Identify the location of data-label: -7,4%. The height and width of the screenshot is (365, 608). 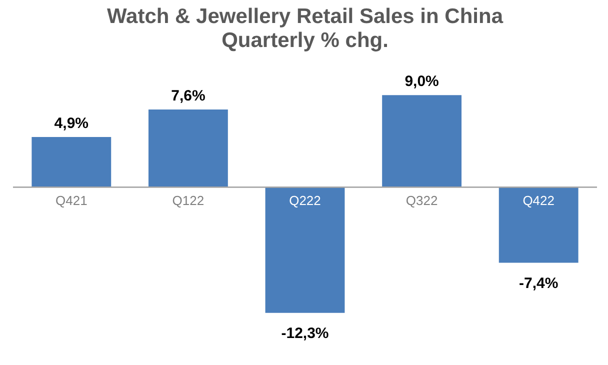
(538, 283).